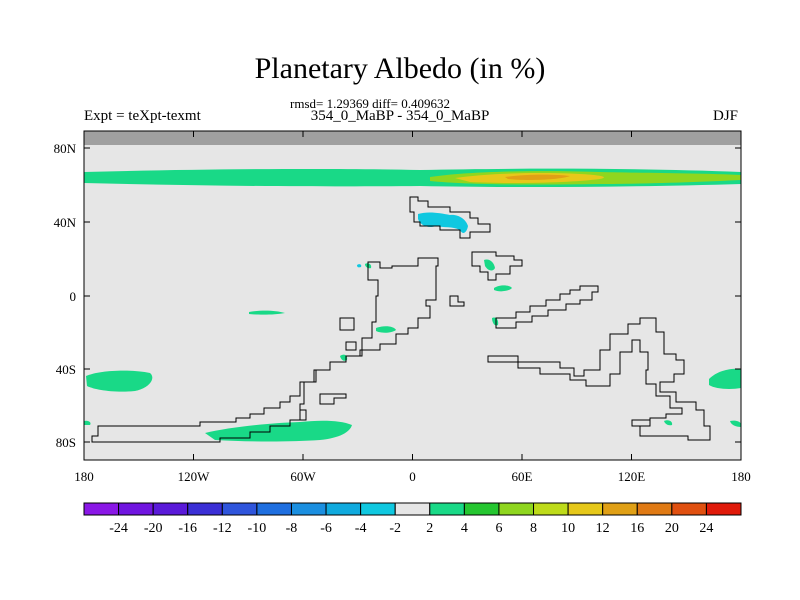  Describe the element at coordinates (725, 116) in the screenshot. I see `season-label: DJF` at that location.